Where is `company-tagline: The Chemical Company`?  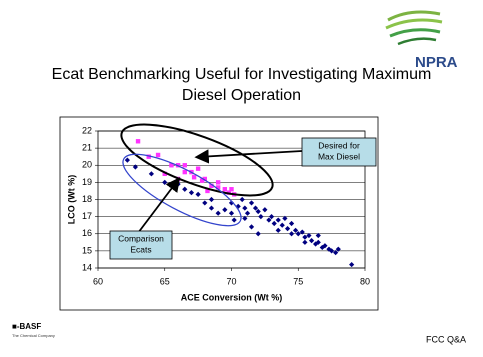 company-tagline: The Chemical Company is located at coordinates (33, 335).